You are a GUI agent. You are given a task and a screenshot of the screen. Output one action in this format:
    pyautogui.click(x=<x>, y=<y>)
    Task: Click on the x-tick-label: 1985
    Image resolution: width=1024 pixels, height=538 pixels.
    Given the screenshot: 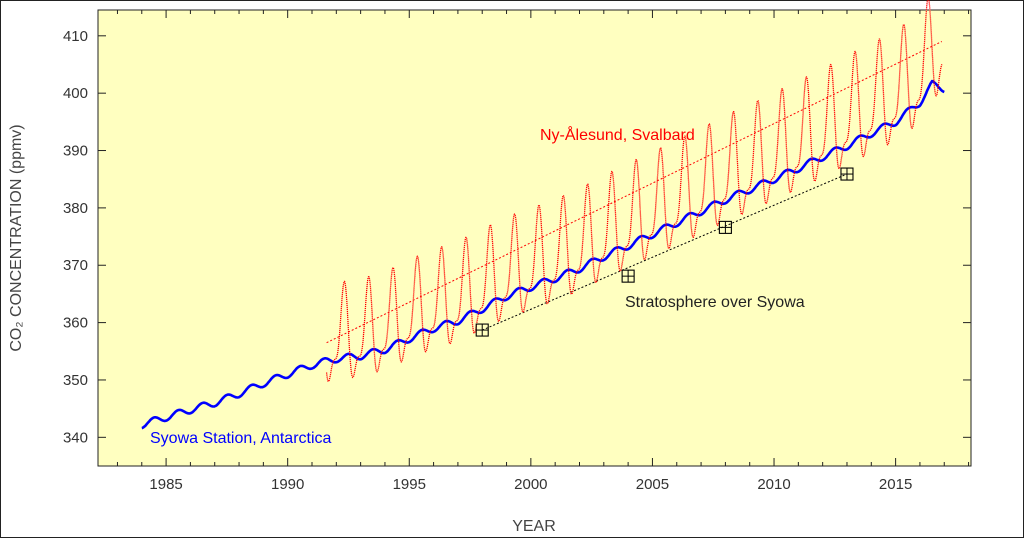 What is the action you would take?
    pyautogui.click(x=165, y=484)
    